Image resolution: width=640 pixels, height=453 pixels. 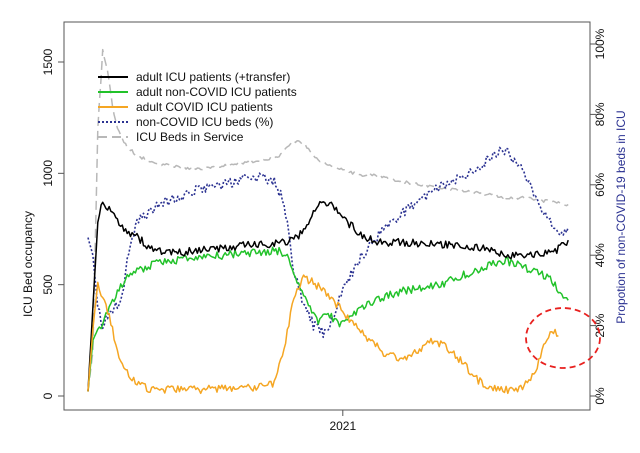 I want to click on left-tick-label: 500, so click(x=48, y=284).